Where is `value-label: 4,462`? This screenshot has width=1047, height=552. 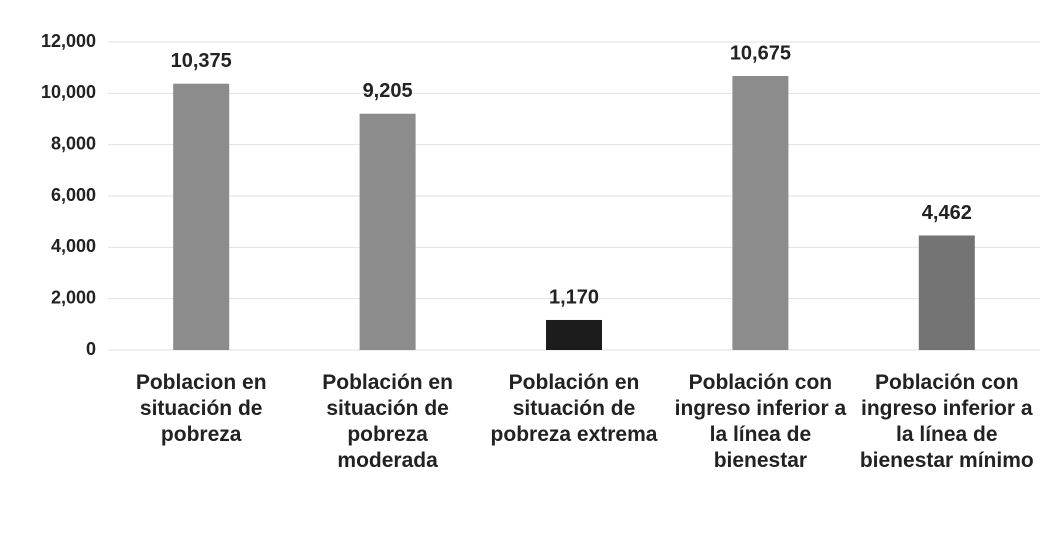
value-label: 4,462 is located at coordinates (947, 213).